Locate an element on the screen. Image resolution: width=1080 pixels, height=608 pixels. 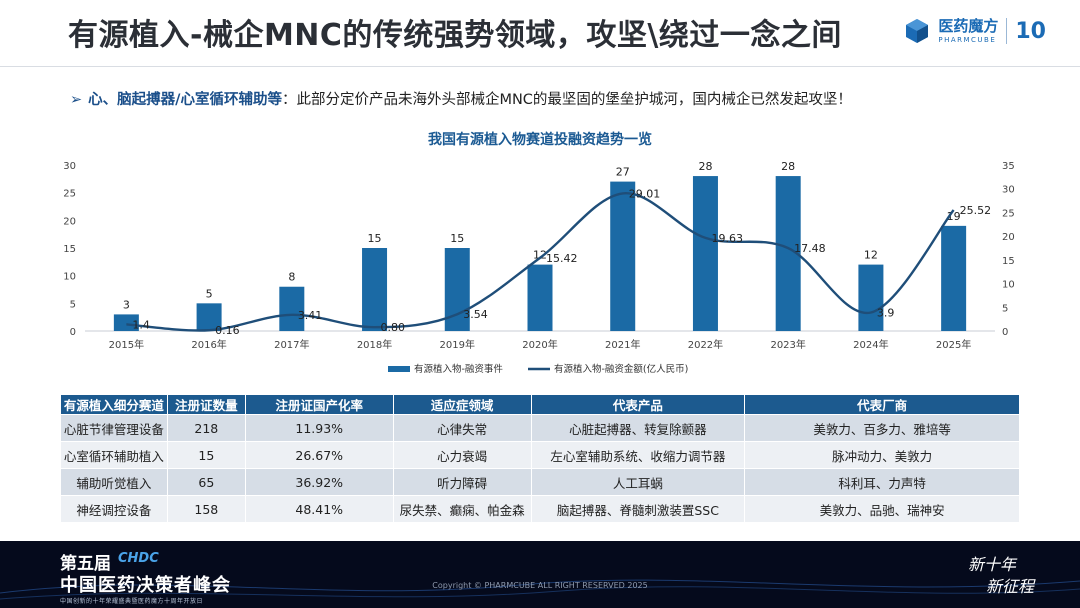
event-name: 中国医药决策者峰会 is located at coordinates (145, 585).